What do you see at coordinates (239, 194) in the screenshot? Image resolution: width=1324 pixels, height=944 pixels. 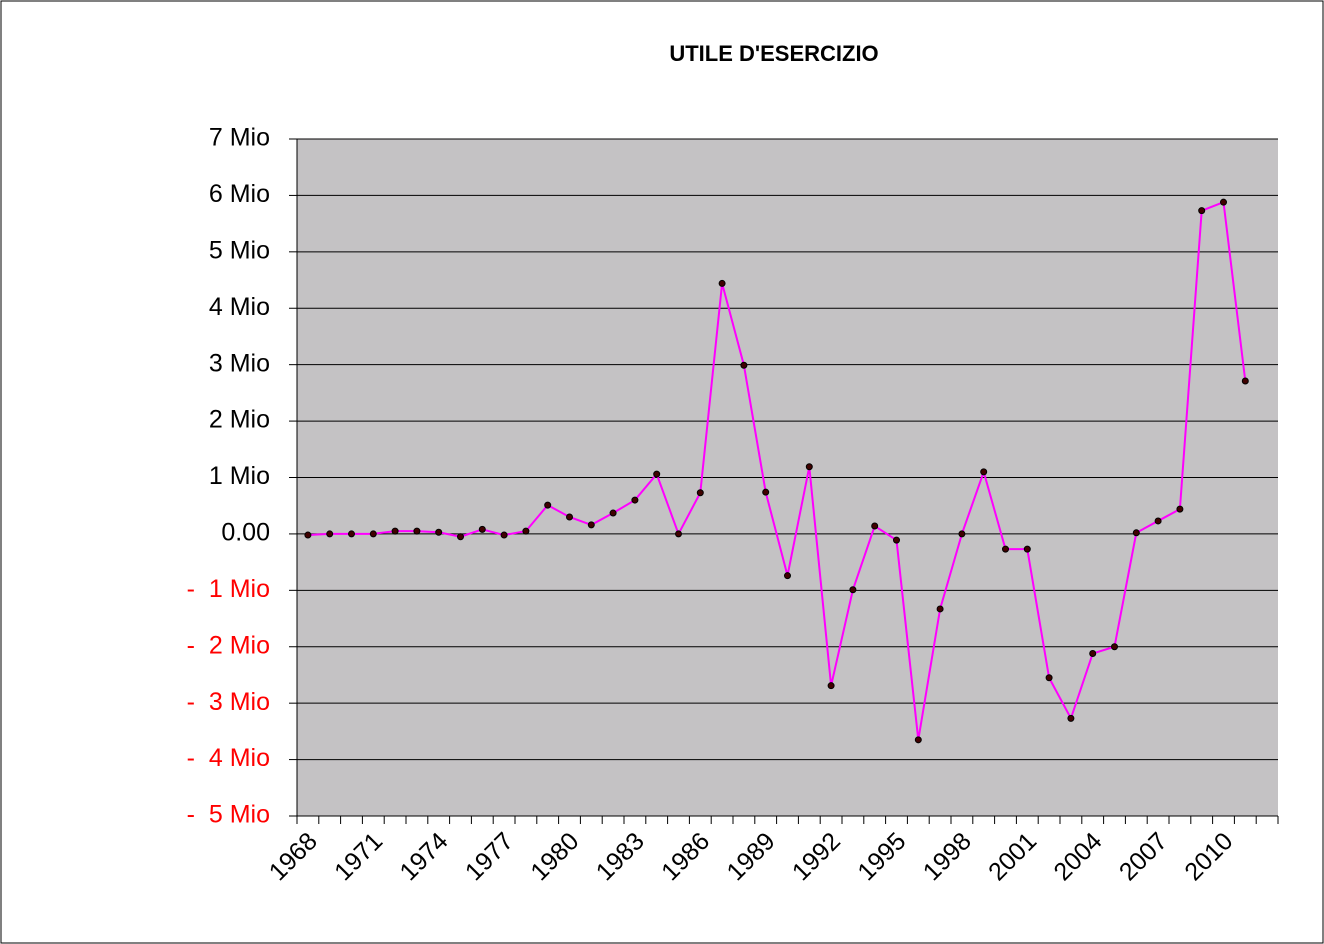 I see `y-tick-label: 6 Mio` at bounding box center [239, 194].